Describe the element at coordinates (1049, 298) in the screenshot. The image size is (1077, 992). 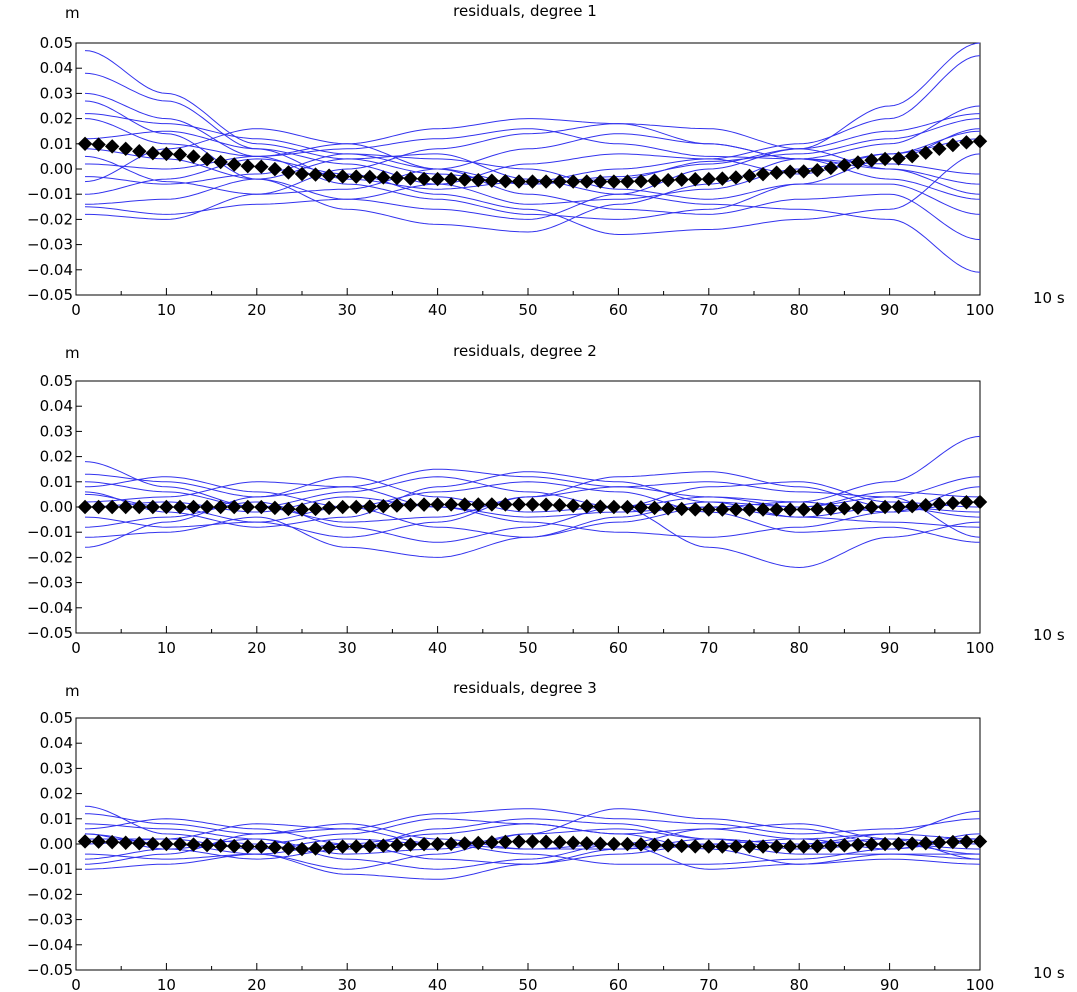
I see `panel-1-x-unit: 10 s` at that location.